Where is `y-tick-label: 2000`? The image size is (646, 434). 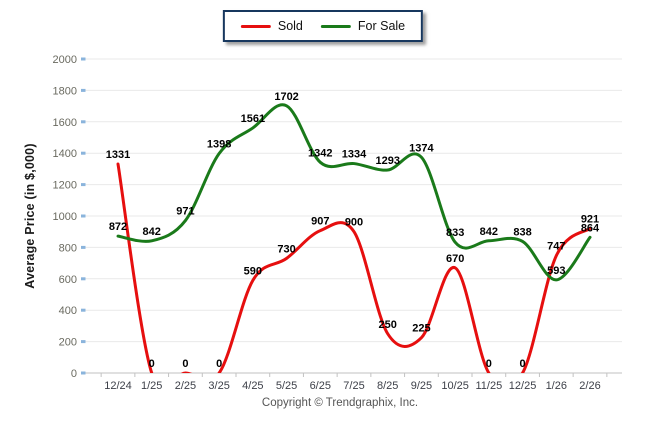 y-tick-label: 2000 is located at coordinates (65, 60).